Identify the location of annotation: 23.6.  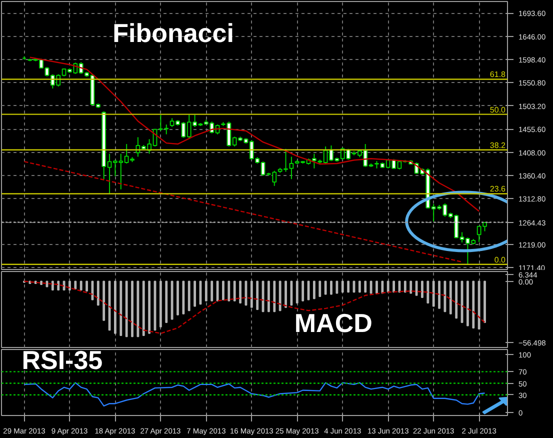
(498, 189).